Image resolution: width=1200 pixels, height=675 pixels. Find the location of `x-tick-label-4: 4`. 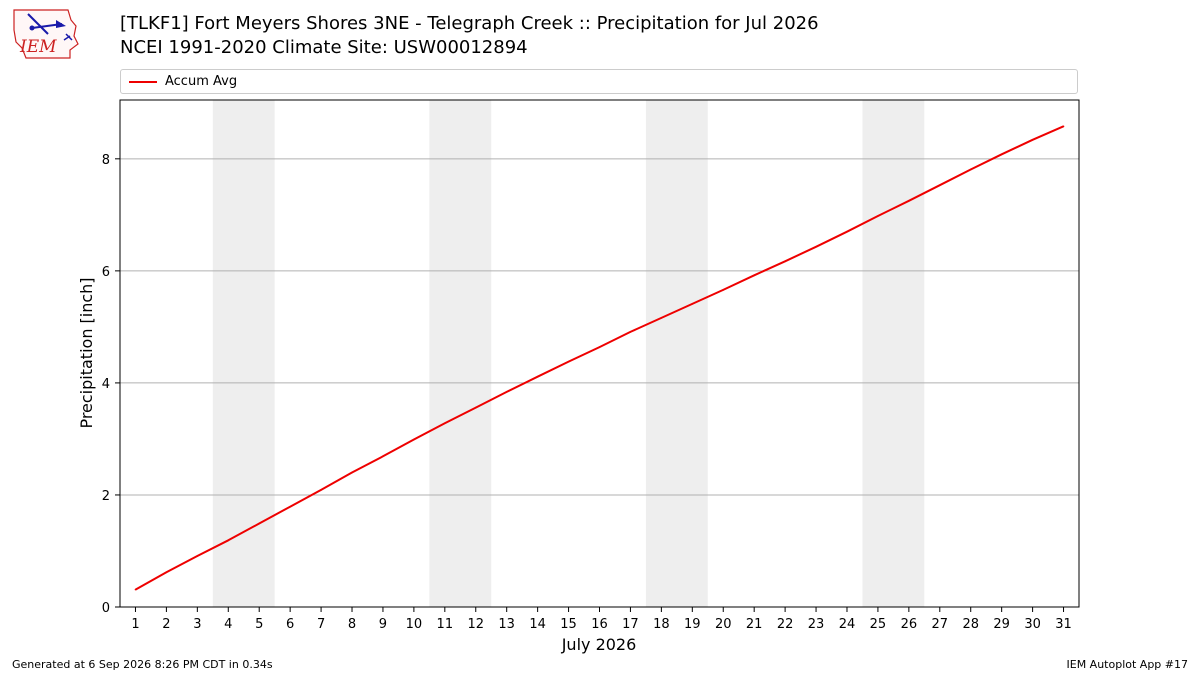

x-tick-label-4: 4 is located at coordinates (228, 624).